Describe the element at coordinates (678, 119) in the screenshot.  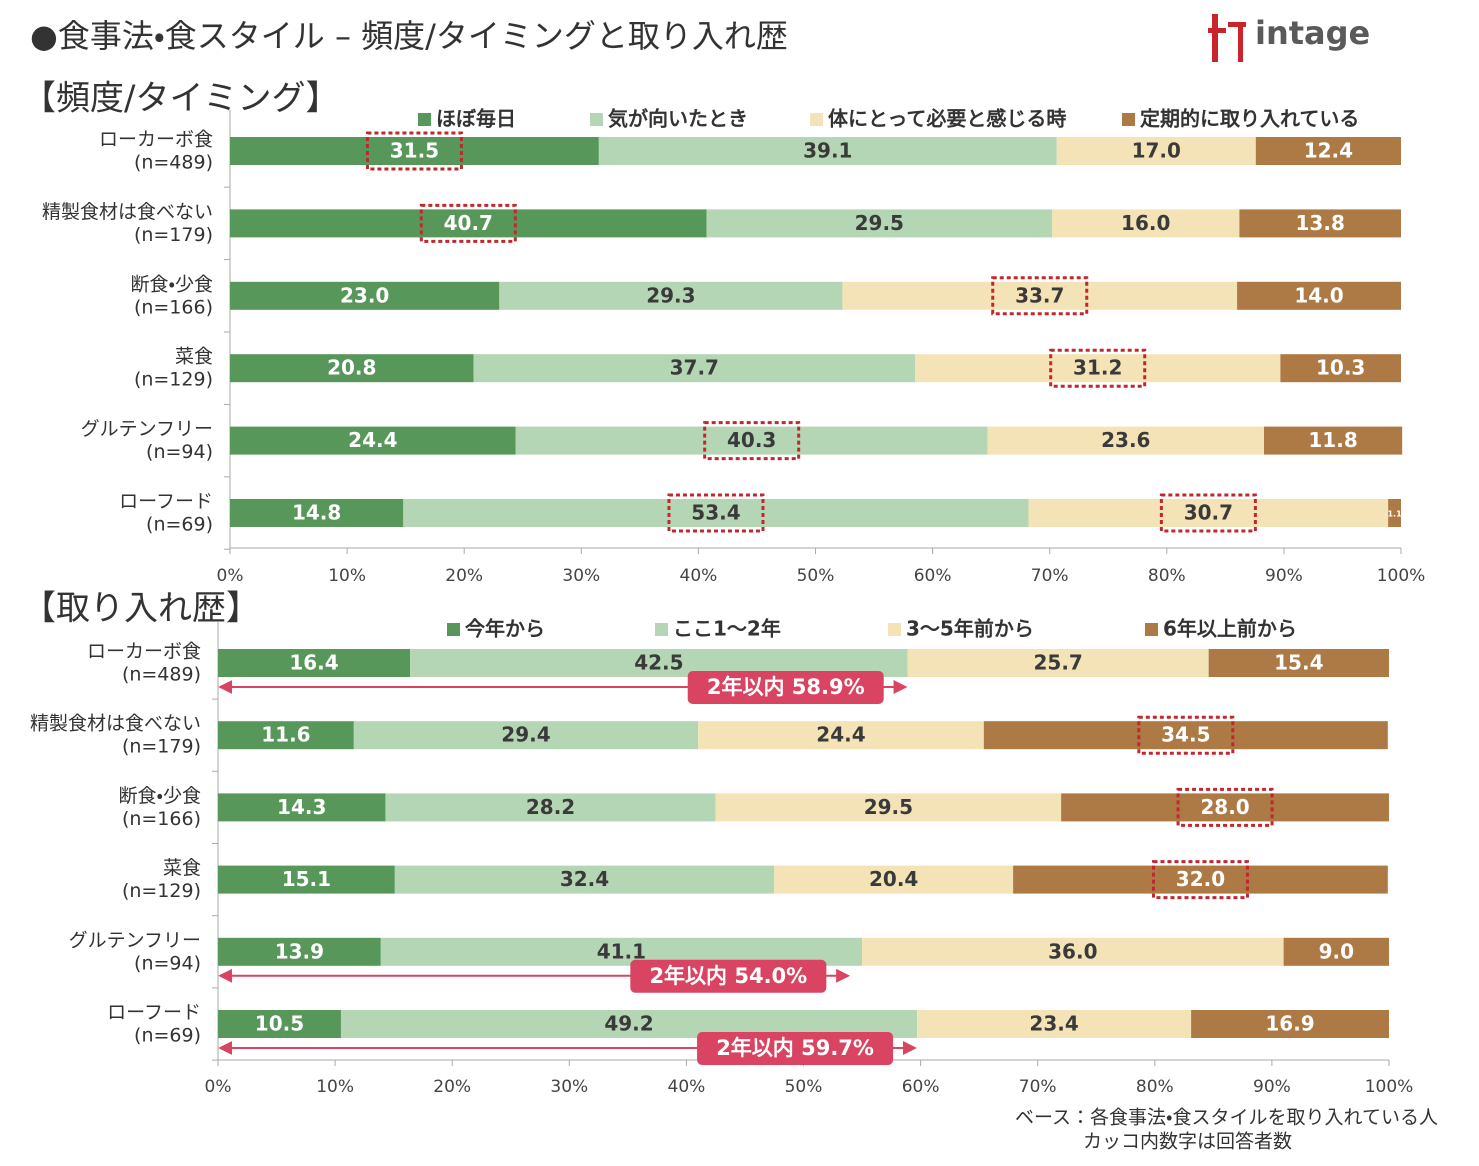
I see `legend-label: 気が向いたとき` at that location.